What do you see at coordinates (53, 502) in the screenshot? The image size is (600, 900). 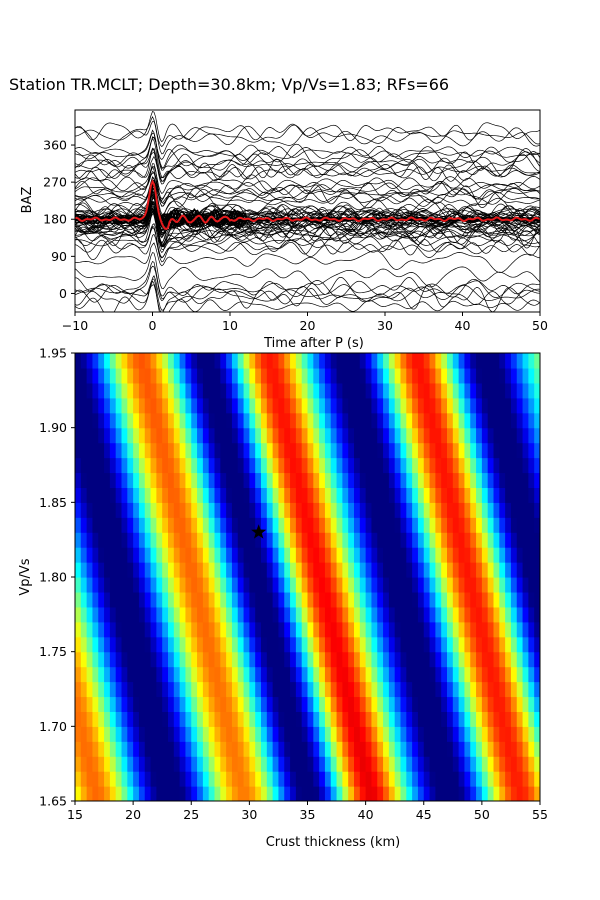 I see `bottom-y-tick-label: 1.85` at bounding box center [53, 502].